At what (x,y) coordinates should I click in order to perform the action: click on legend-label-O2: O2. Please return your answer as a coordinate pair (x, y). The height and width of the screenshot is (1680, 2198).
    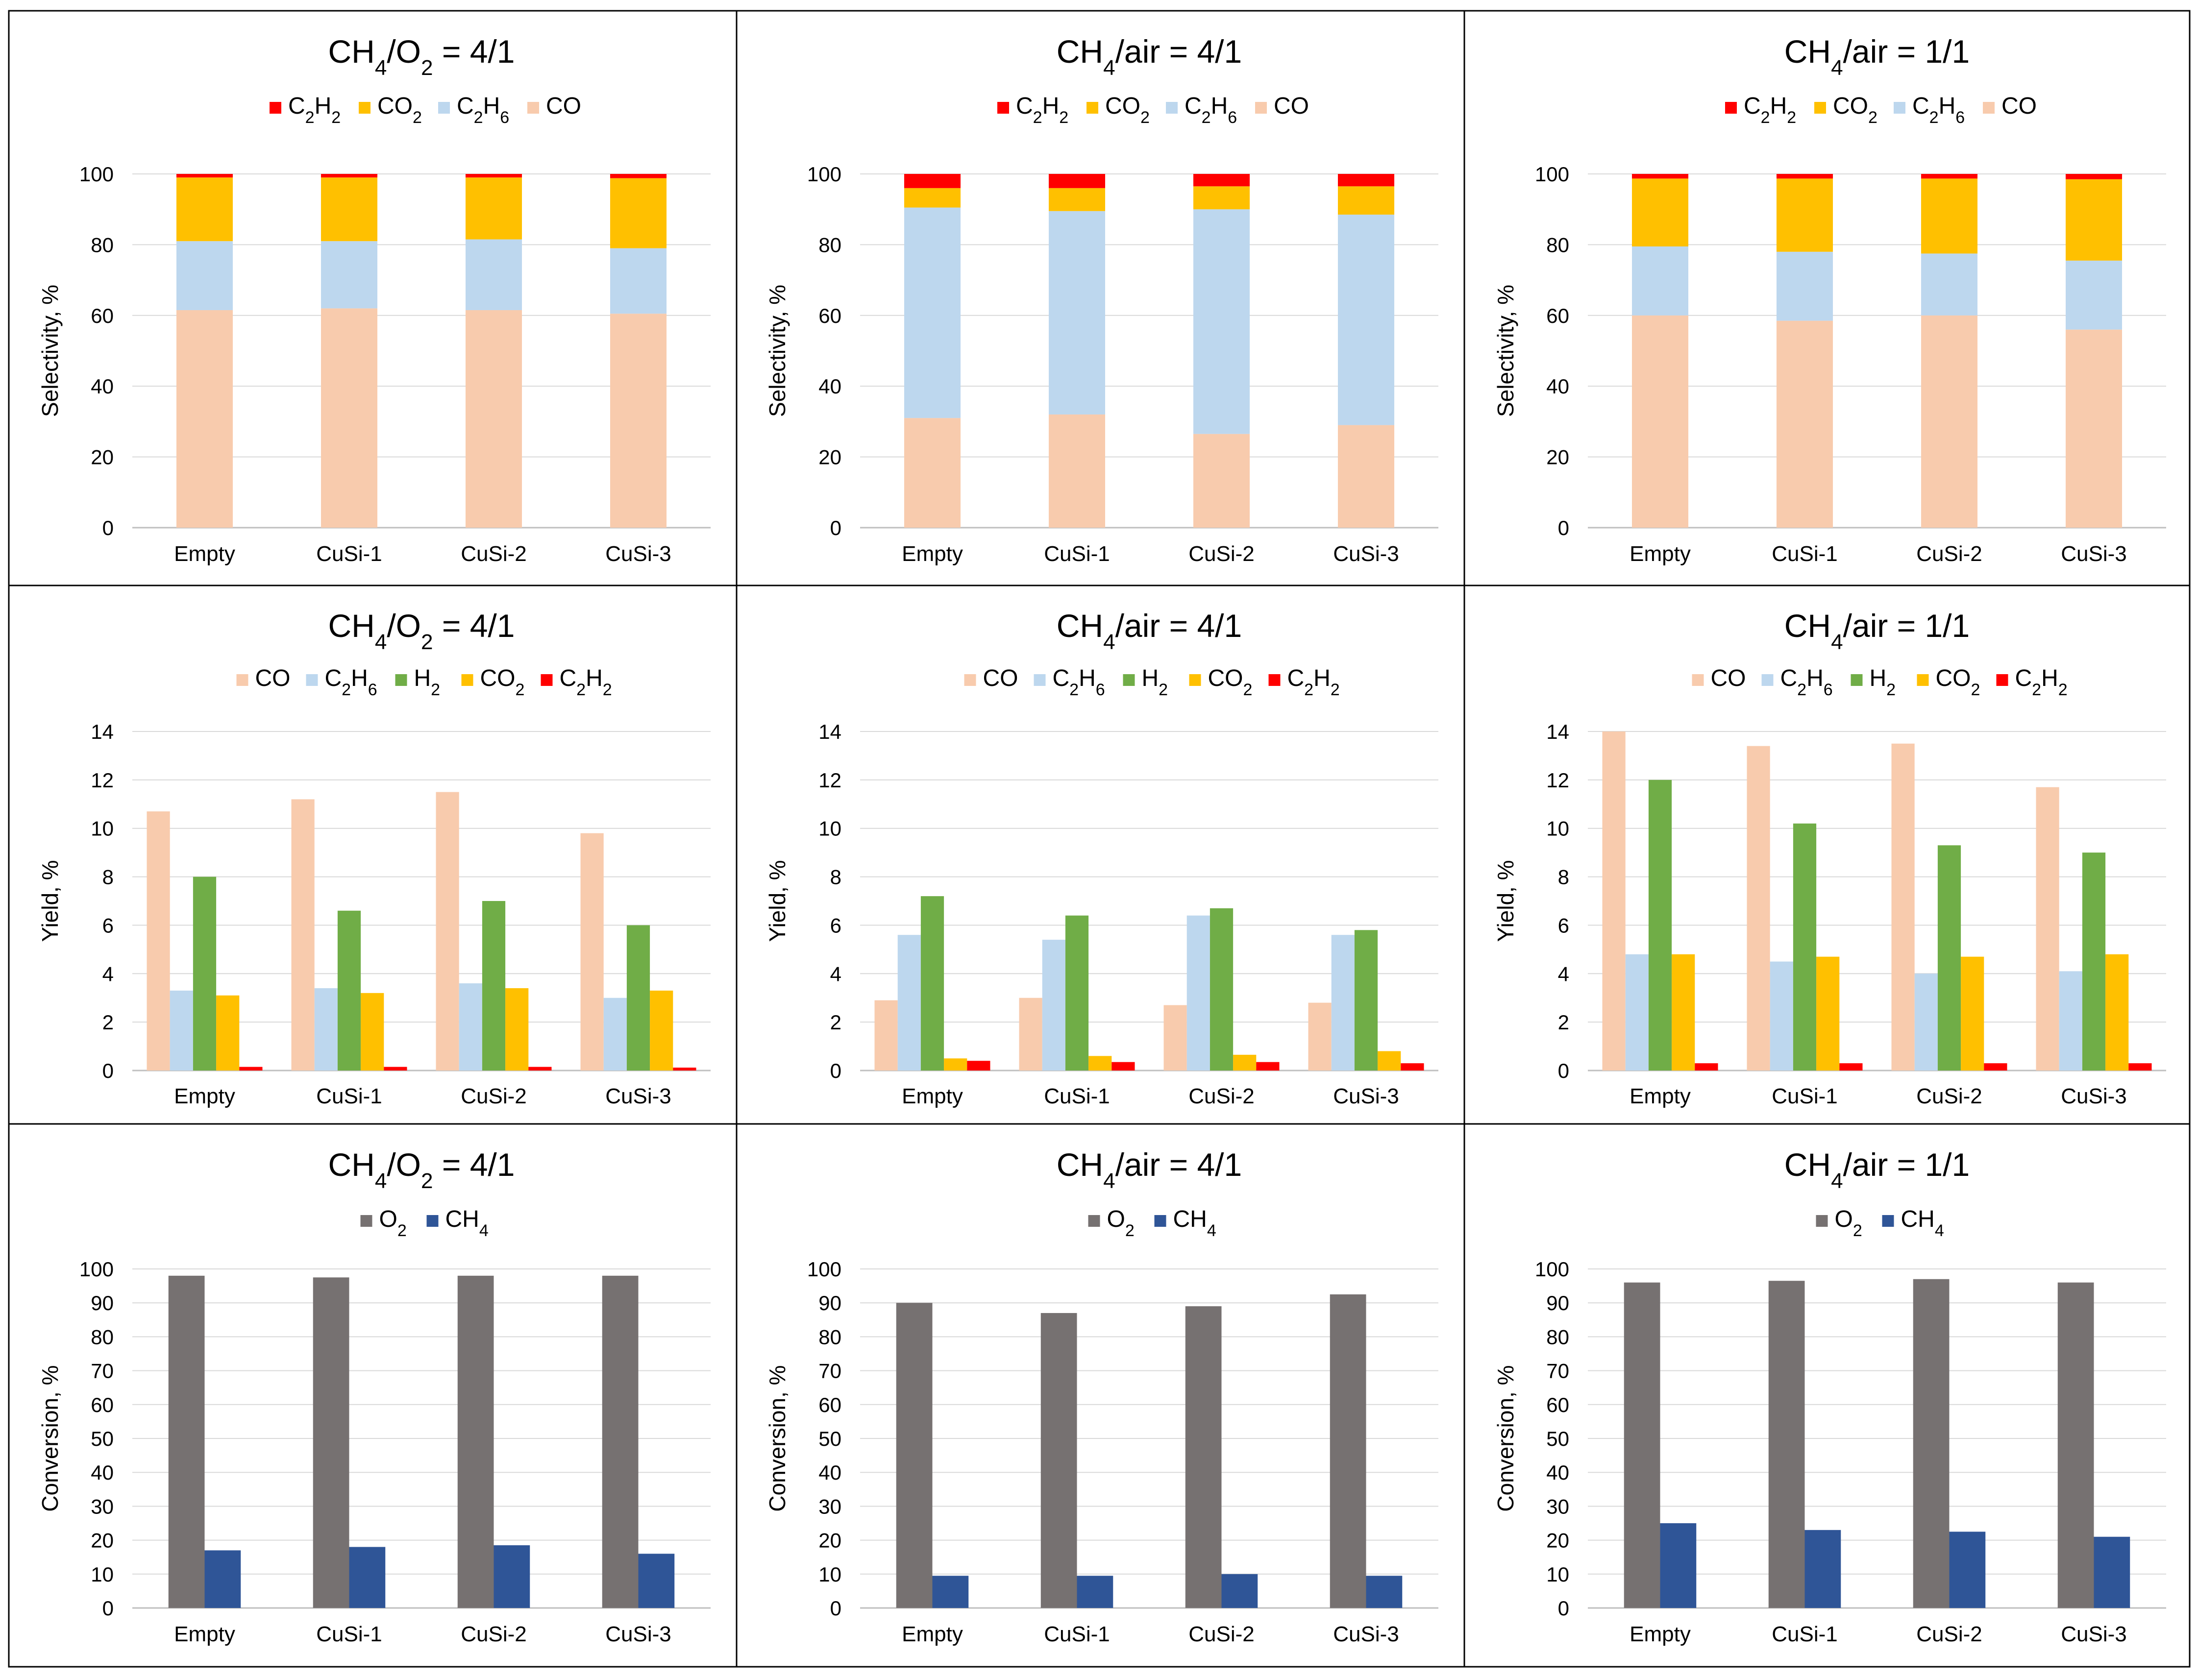
    Looking at the image, I should click on (1121, 1223).